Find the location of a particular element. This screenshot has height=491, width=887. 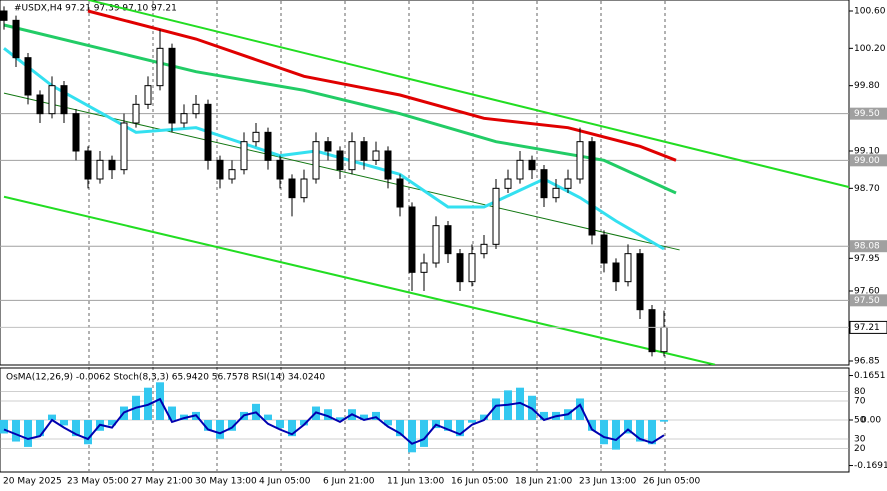

y-tick-label: 97.95 is located at coordinates (867, 259).